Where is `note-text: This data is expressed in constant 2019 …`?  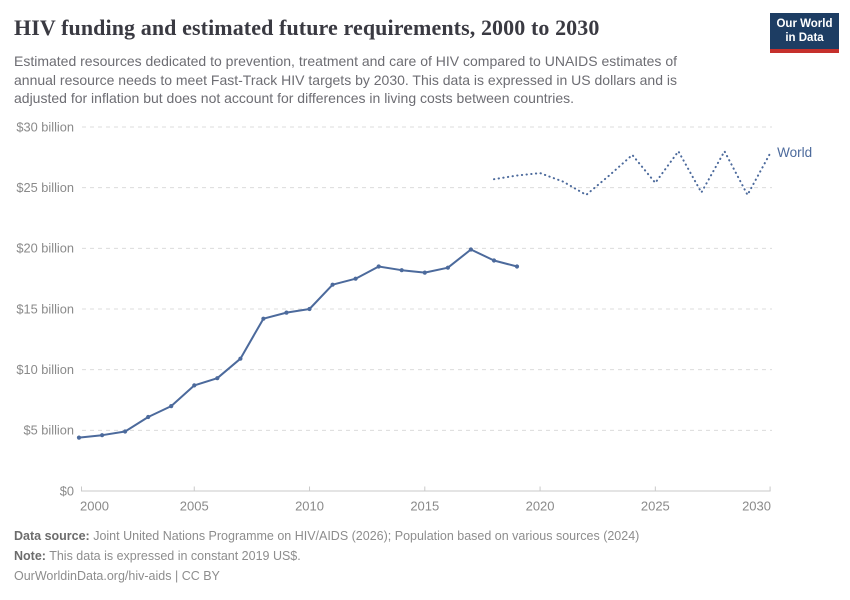 note-text: This data is expressed in constant 2019 … is located at coordinates (173, 556).